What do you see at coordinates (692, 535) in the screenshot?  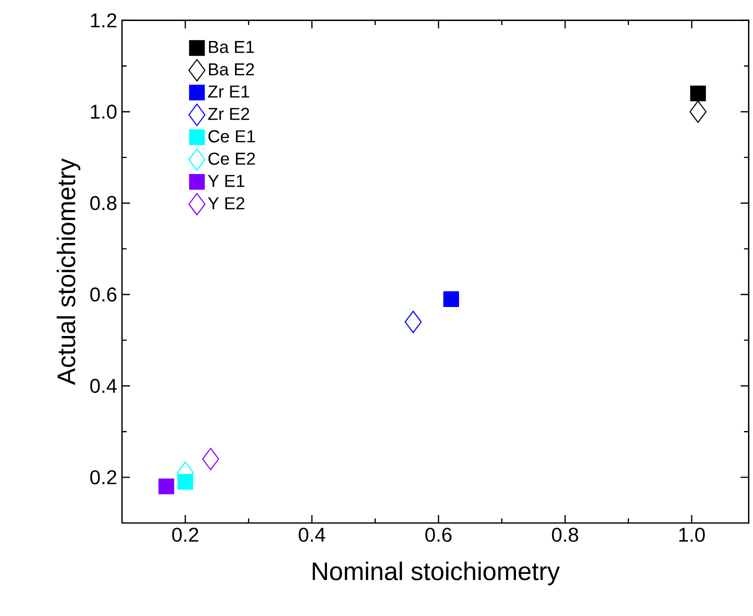 I see `x-tick-label: 1.0` at bounding box center [692, 535].